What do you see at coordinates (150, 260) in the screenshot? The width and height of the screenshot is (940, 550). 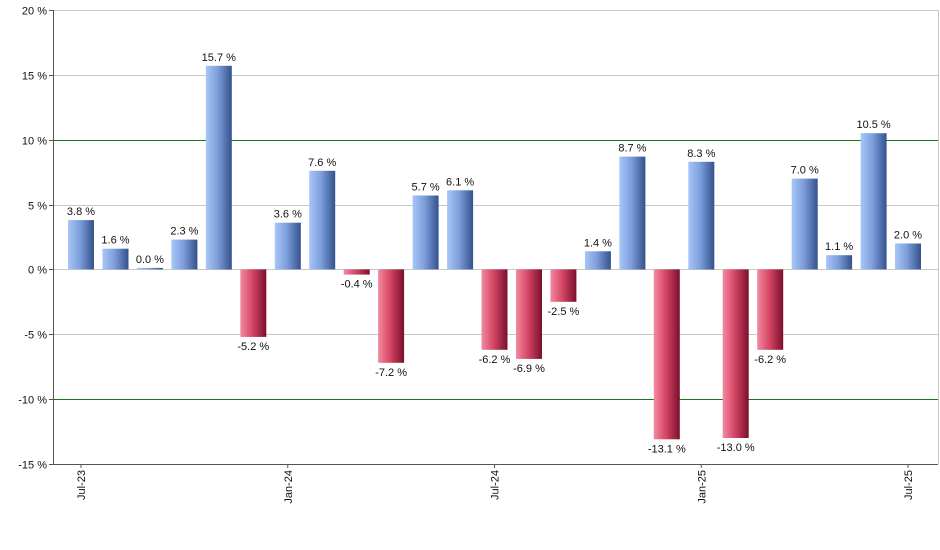 I see `value-label-Sep-23: 0.0 %` at bounding box center [150, 260].